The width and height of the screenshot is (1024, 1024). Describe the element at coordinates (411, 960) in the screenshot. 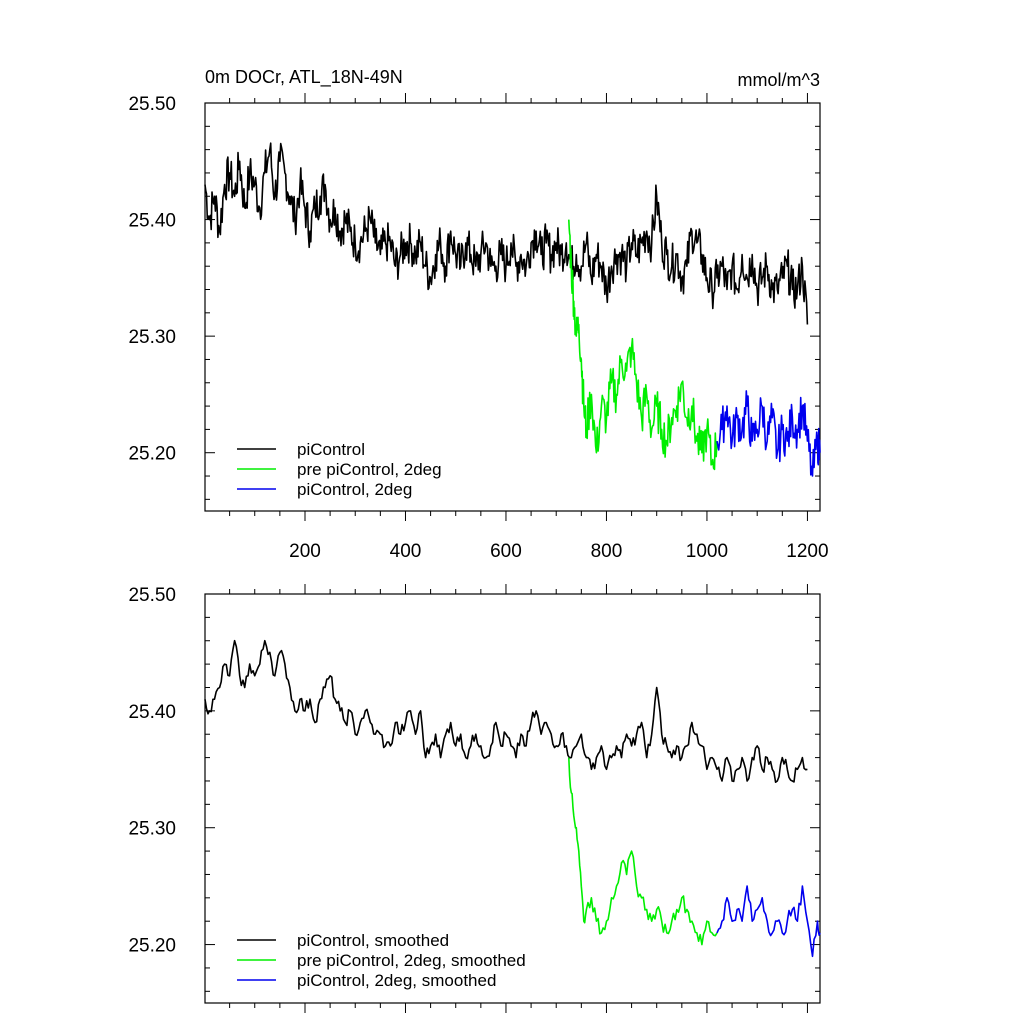

I see `legend-label: pre piControl, 2deg, smoothed` at that location.